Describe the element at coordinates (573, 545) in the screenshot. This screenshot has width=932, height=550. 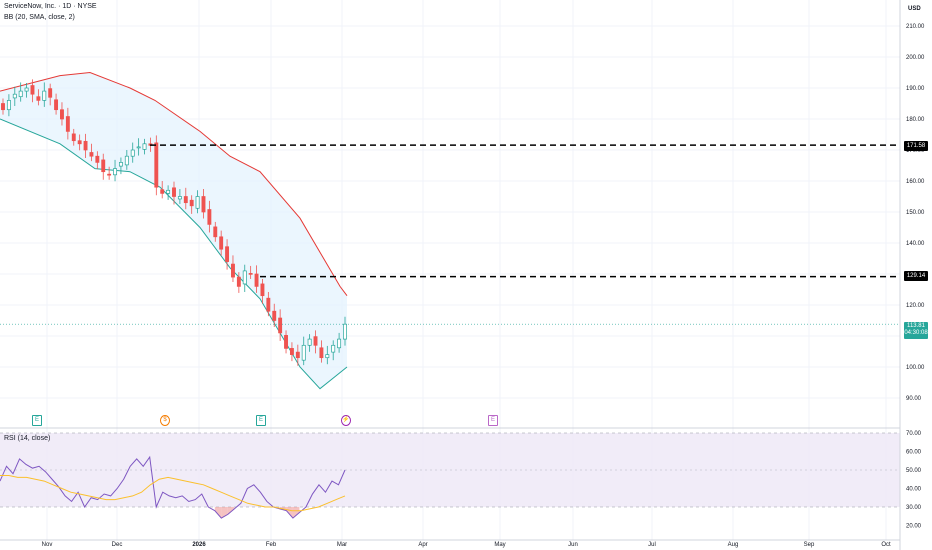
I see `month-tick-label: Jun` at that location.